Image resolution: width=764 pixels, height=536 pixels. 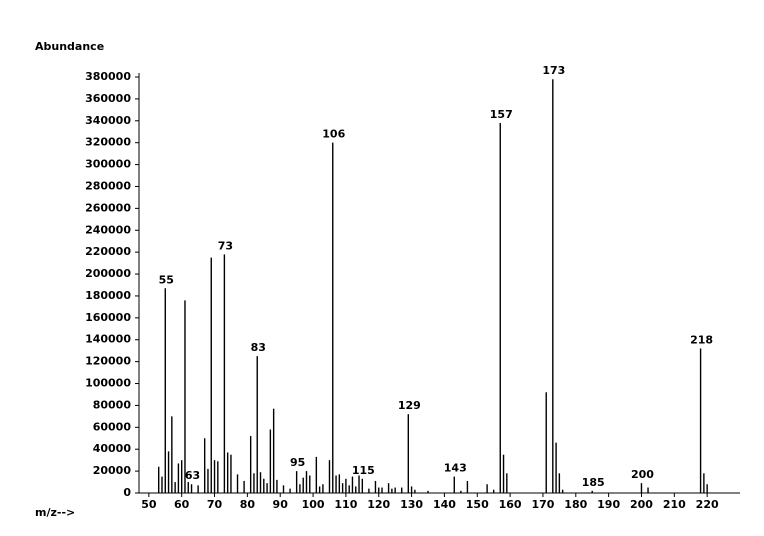 I want to click on x-tick-label: 60, so click(x=182, y=504).